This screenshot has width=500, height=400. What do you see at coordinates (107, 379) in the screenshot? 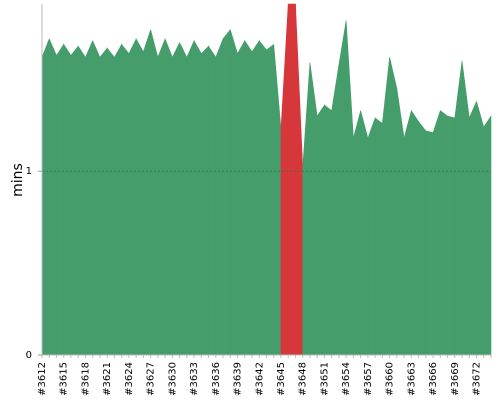
I see `x-tick-label: #3621` at bounding box center [107, 379].